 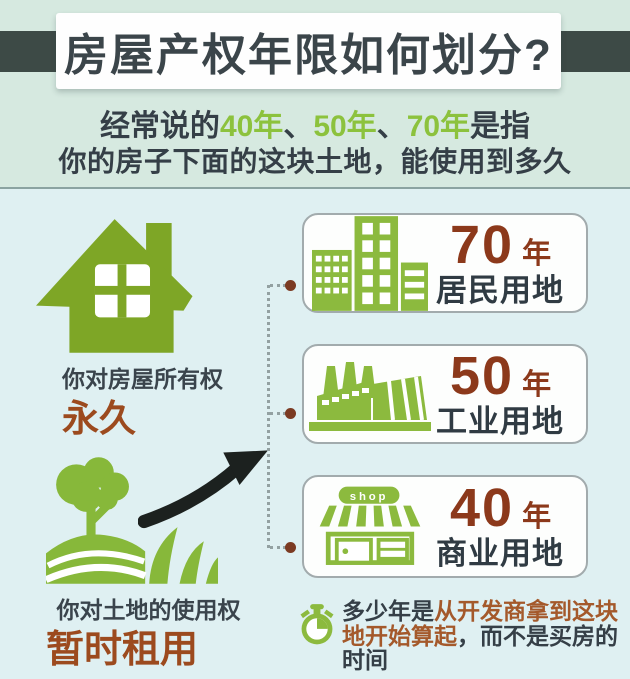 I want to click on house-icon, so click(x=122, y=286).